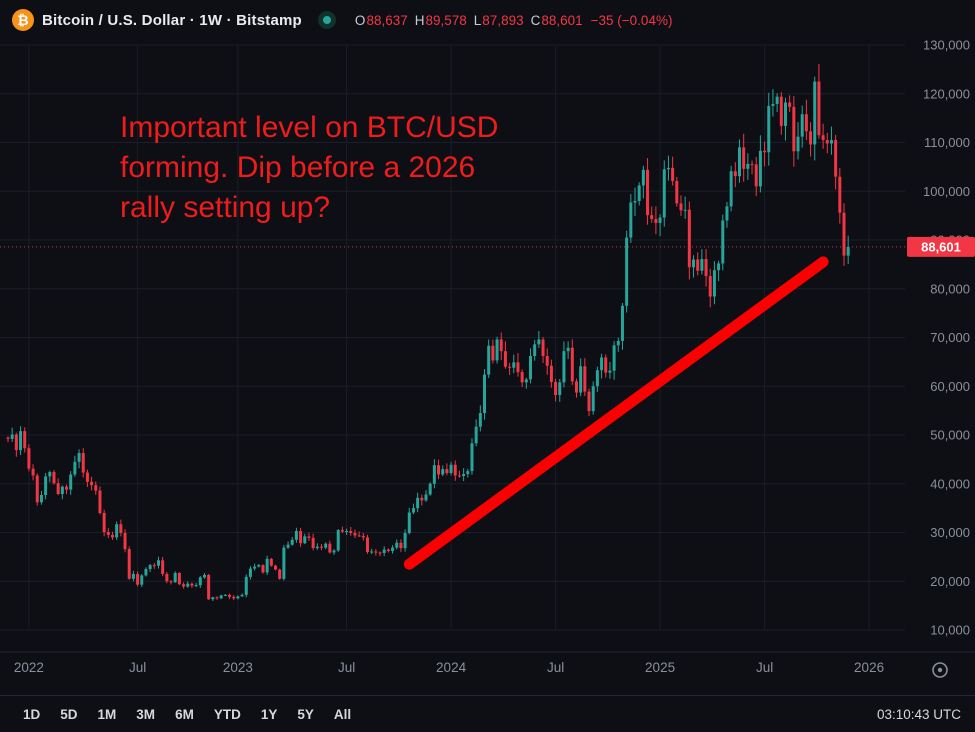 The width and height of the screenshot is (975, 732). What do you see at coordinates (950, 435) in the screenshot?
I see `y-tick-label: 50,000` at bounding box center [950, 435].